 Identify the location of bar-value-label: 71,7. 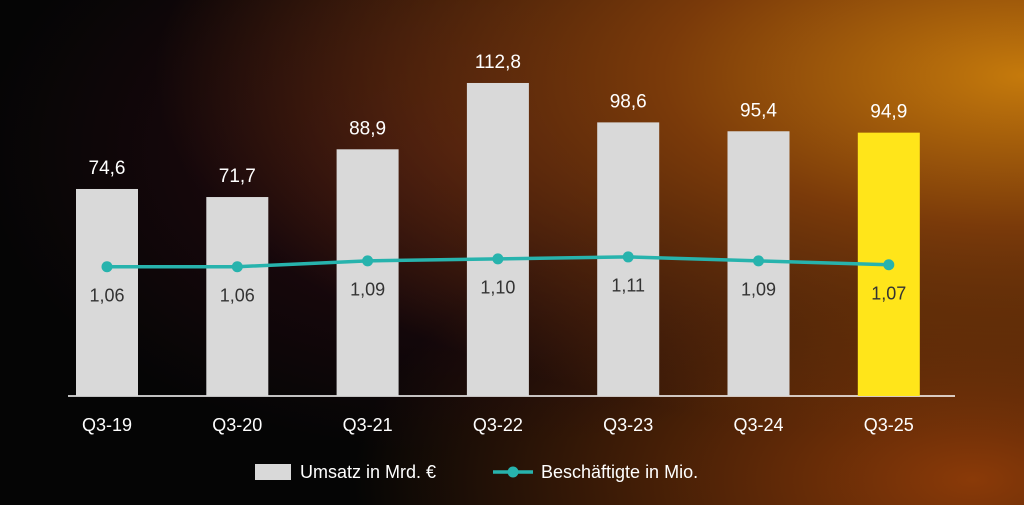
(237, 176).